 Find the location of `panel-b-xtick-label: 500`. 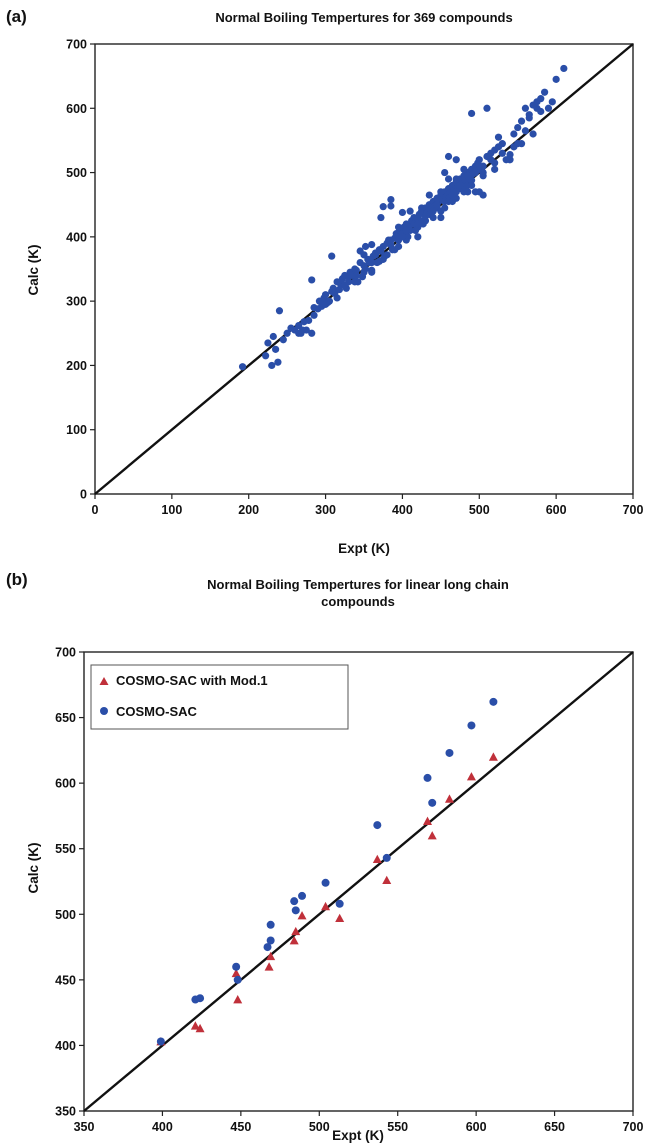

panel-b-xtick-label: 500 is located at coordinates (319, 1127).